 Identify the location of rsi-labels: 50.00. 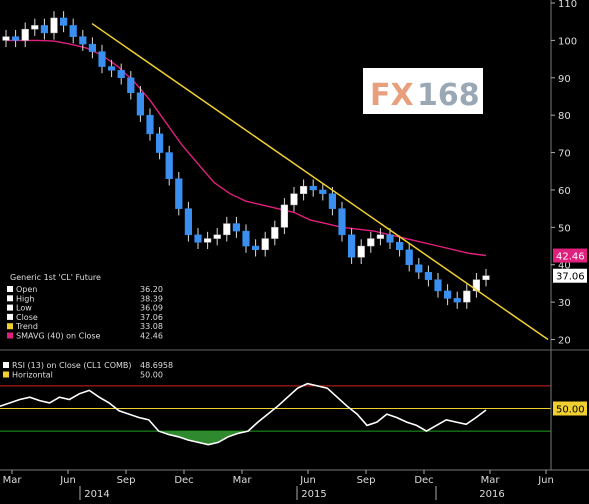
(570, 408).